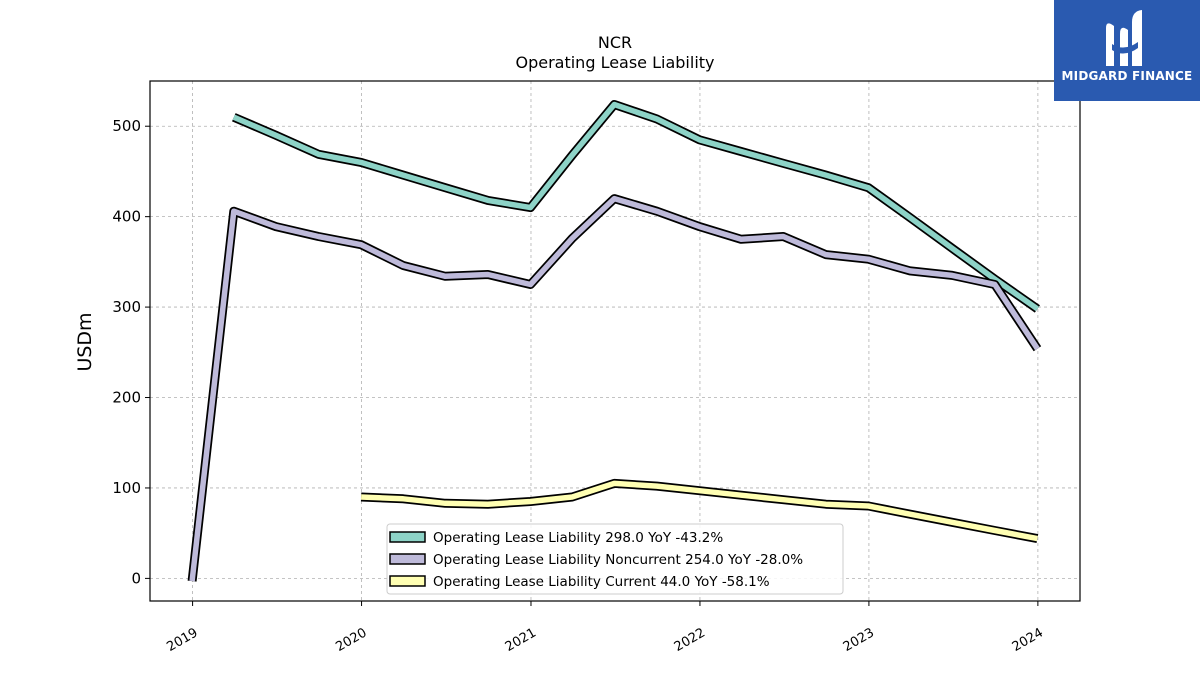 The image size is (1200, 675). I want to click on y-tick-label: 300, so click(126, 307).